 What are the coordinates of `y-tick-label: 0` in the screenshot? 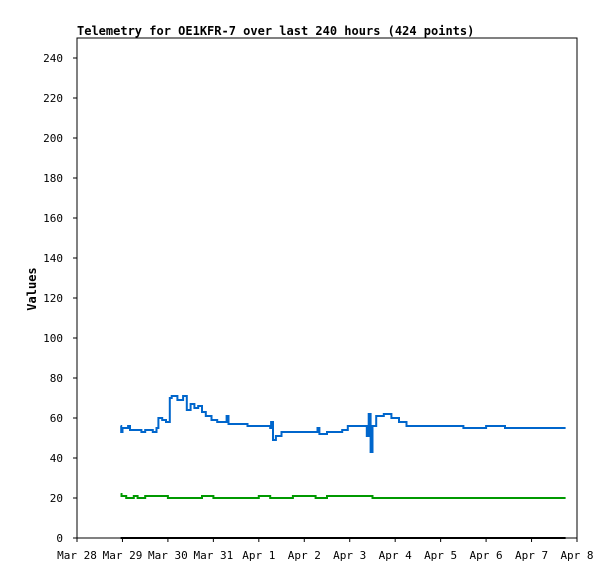 It's located at (59, 538).